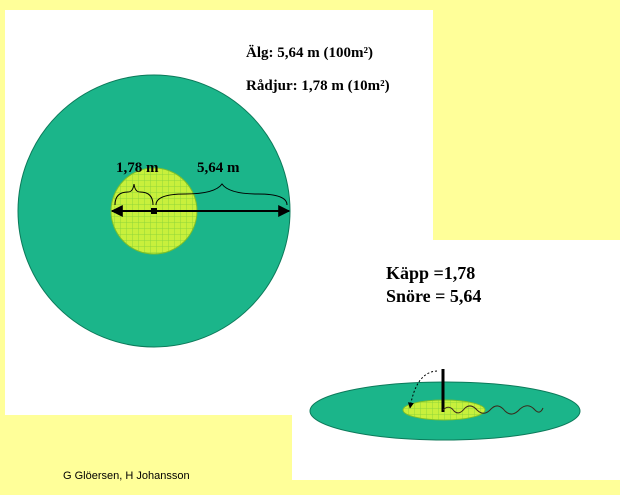 The height and width of the screenshot is (495, 620). Describe the element at coordinates (309, 53) in the screenshot. I see `alg-label: Älg: 5,64 m (100m²)` at that location.